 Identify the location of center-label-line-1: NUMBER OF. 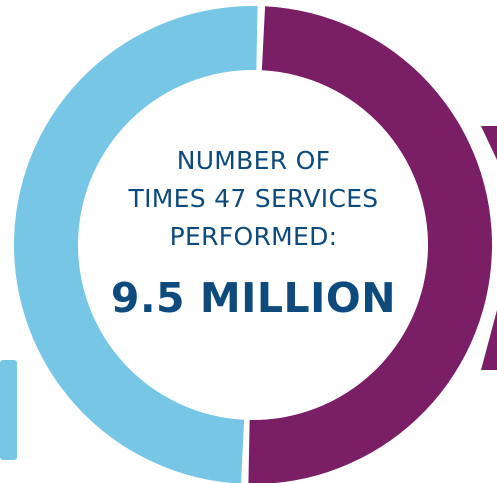
(253, 160).